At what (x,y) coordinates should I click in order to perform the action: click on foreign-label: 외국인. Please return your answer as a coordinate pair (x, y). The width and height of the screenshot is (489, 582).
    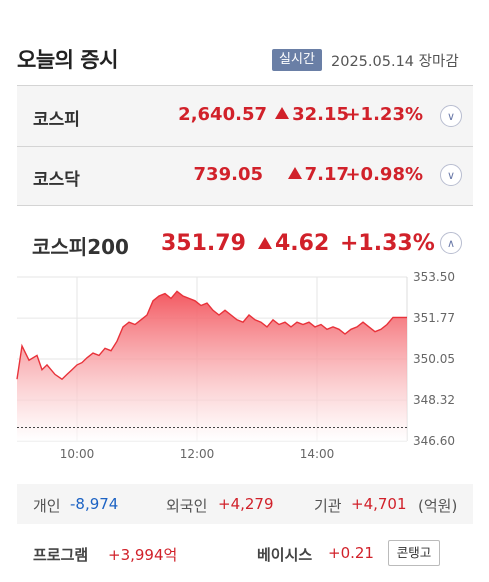
    Looking at the image, I should click on (187, 506).